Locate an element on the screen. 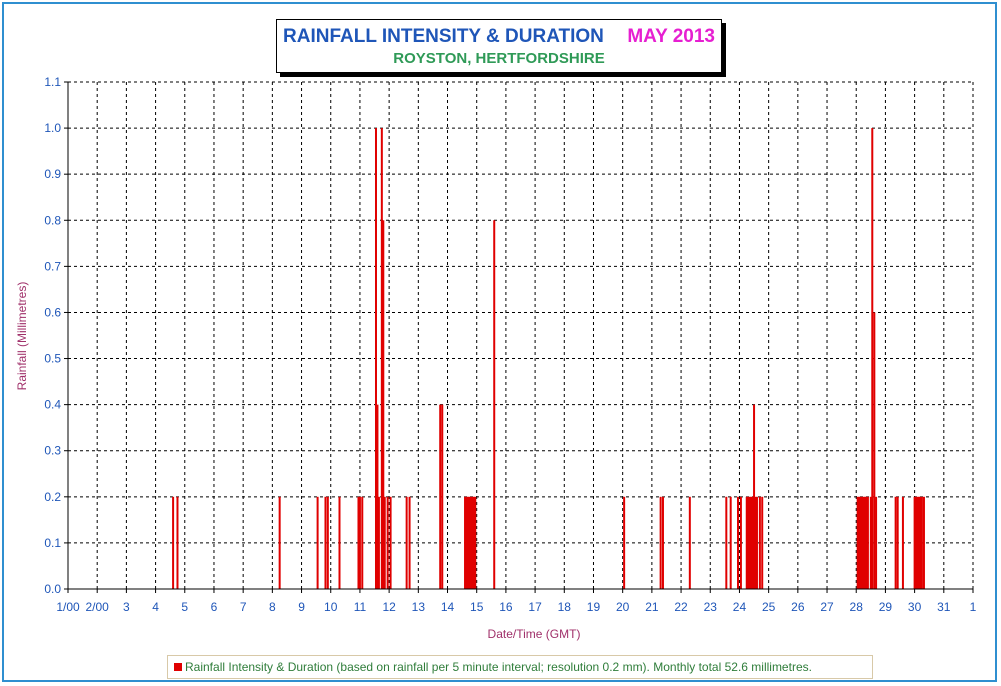 This screenshot has height=686, width=1001. x-tick-label: 31 is located at coordinates (944, 607).